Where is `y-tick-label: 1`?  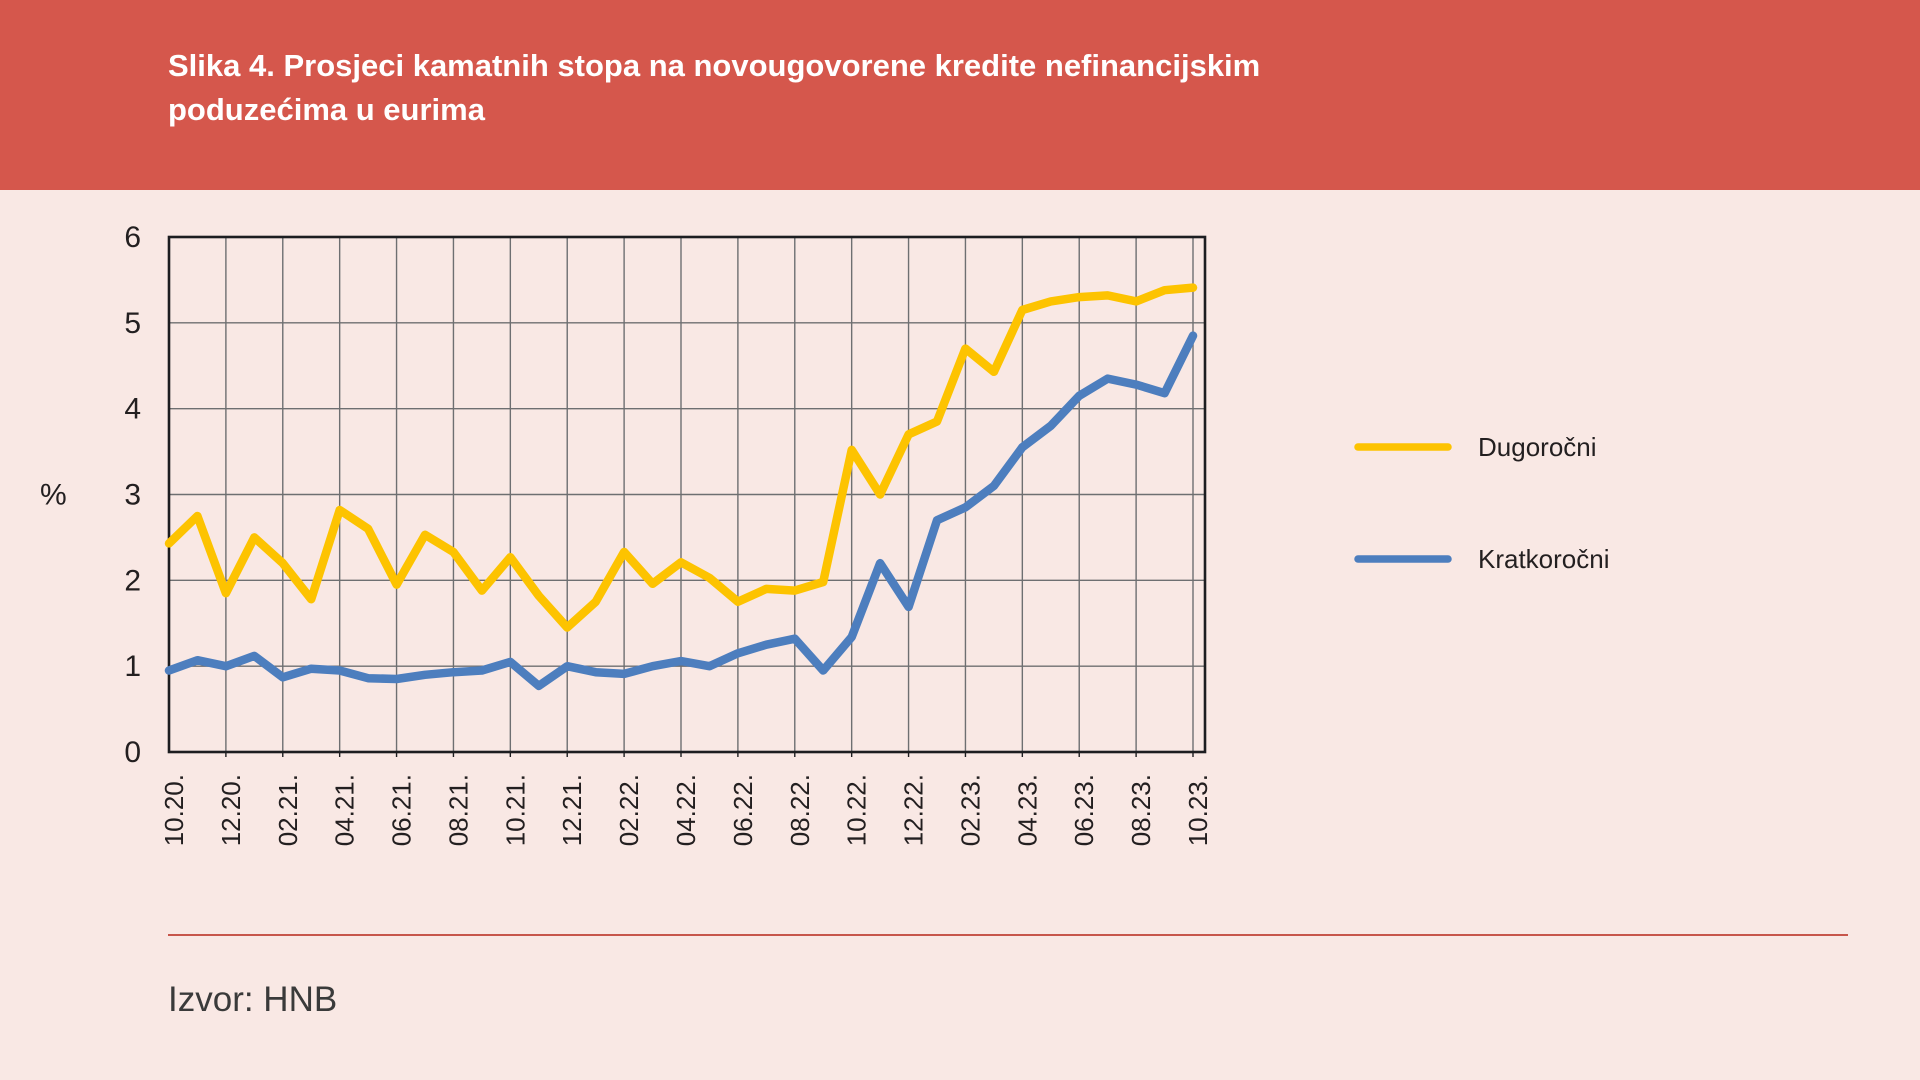 y-tick-label: 1 is located at coordinates (132, 666).